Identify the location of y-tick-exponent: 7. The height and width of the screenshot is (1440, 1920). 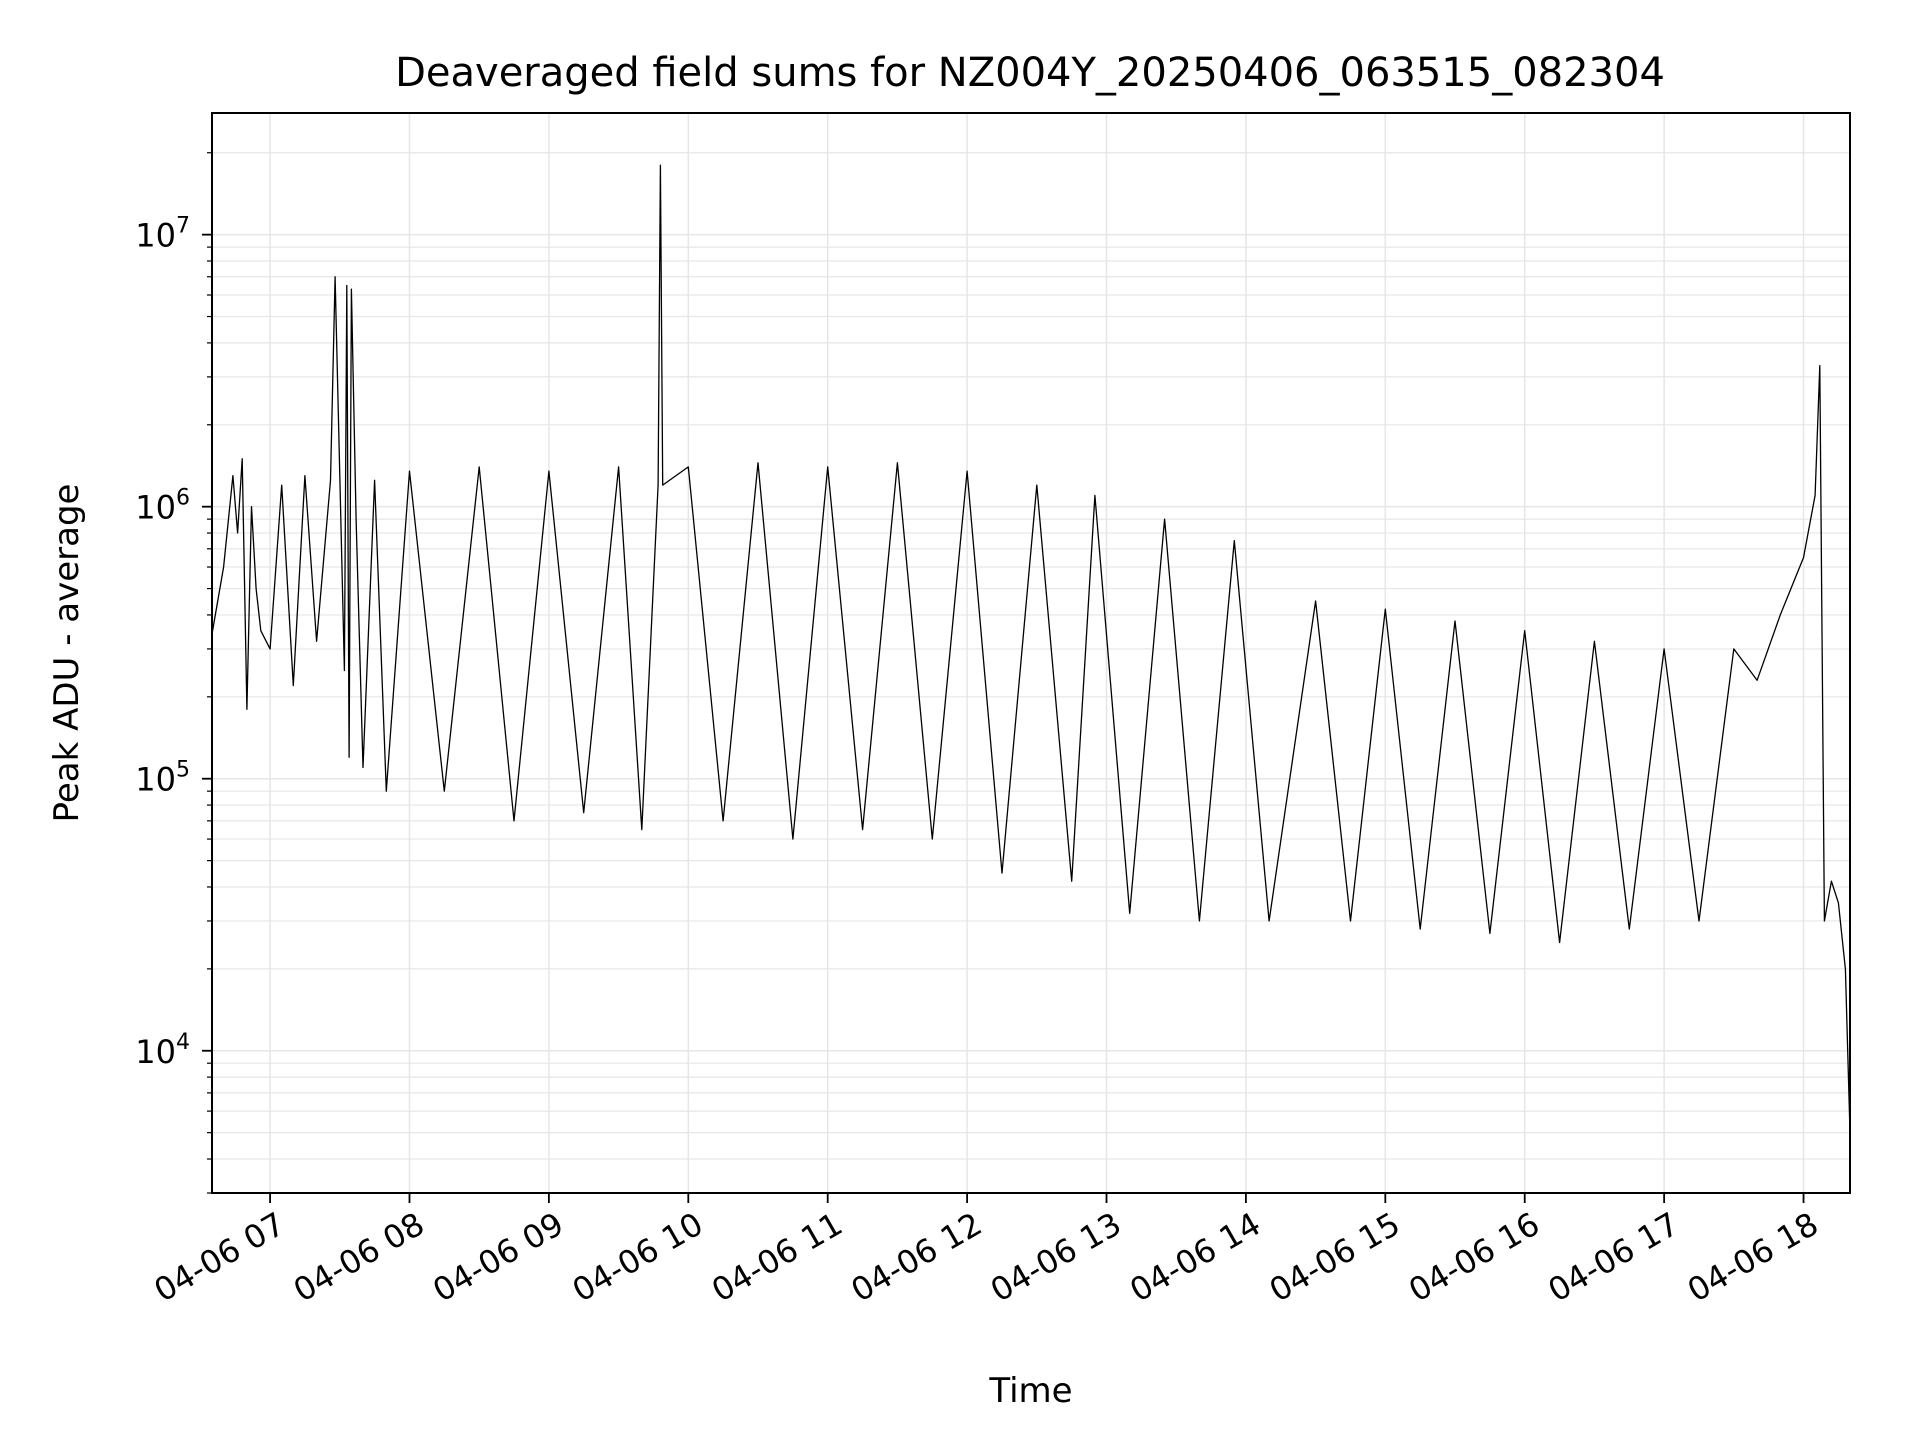
(183, 226).